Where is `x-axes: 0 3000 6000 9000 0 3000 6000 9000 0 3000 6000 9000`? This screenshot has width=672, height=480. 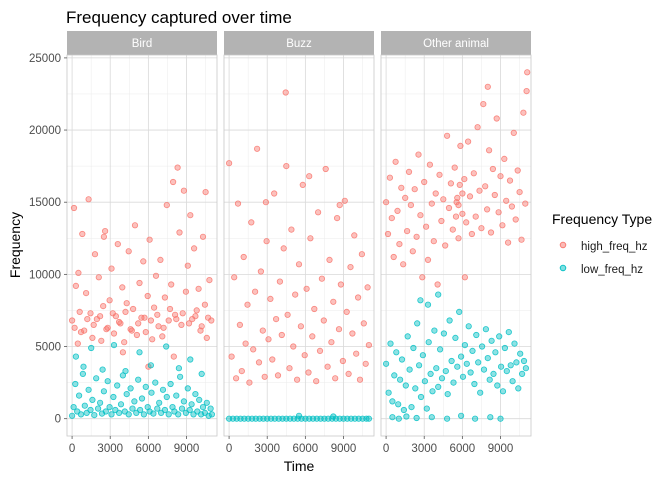 x-axes: 0 3000 6000 9000 0 3000 6000 9000 0 3000 6000 9000 is located at coordinates (291, 445).